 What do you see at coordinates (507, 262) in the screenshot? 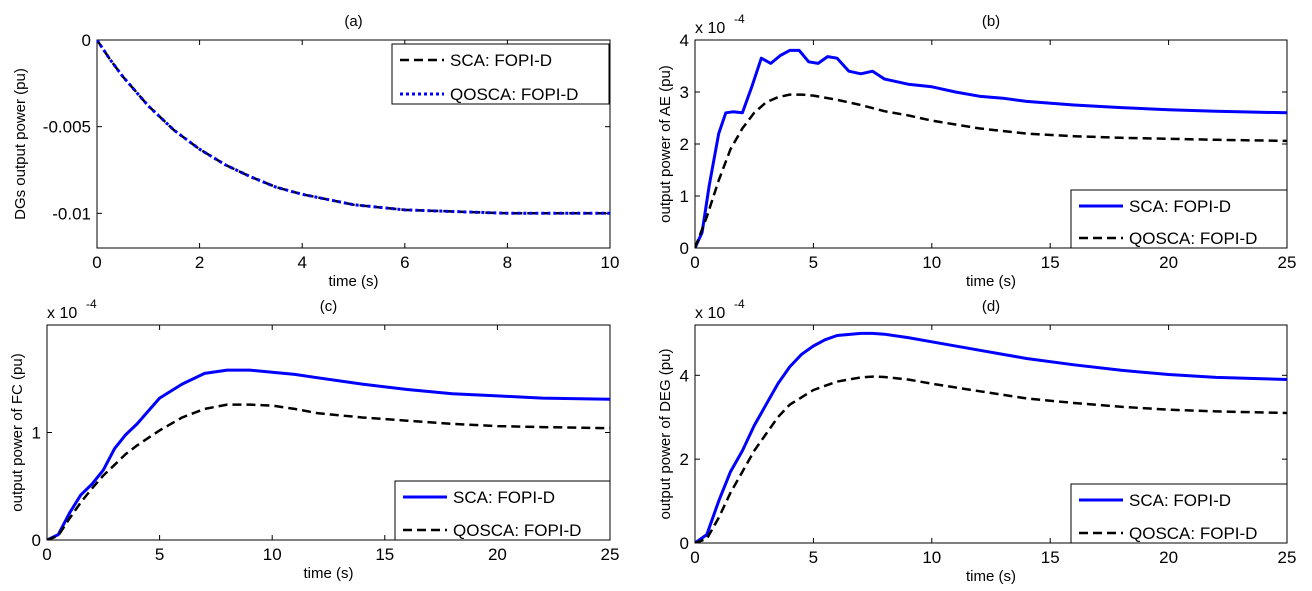
I see `x-tick-label: 8` at bounding box center [507, 262].